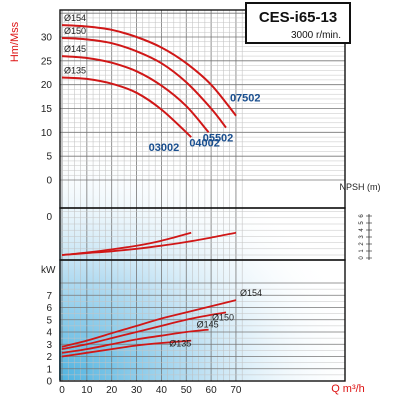  What do you see at coordinates (164, 148) in the screenshot?
I see `model-label: 03002` at bounding box center [164, 148].